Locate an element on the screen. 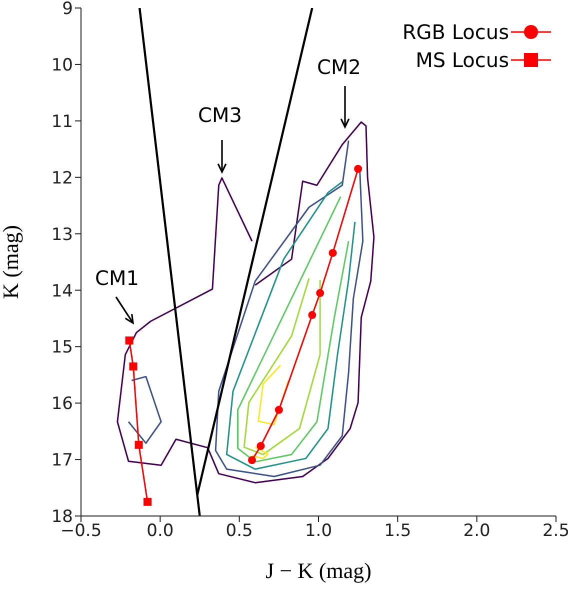  x-tick-label: 2.5 is located at coordinates (556, 531).